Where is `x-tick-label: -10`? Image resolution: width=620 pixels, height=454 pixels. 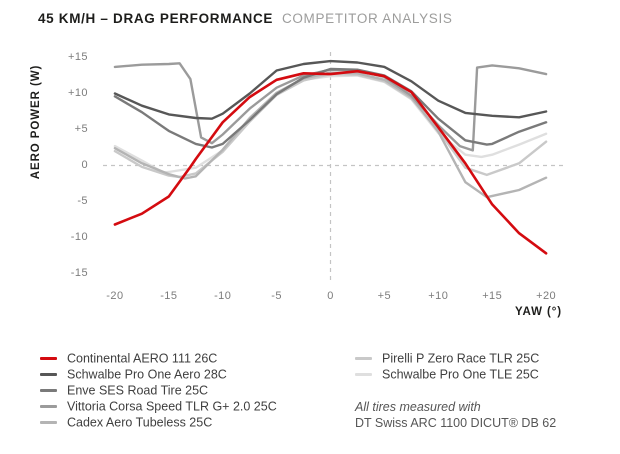 x-tick-label: -10 is located at coordinates (223, 296).